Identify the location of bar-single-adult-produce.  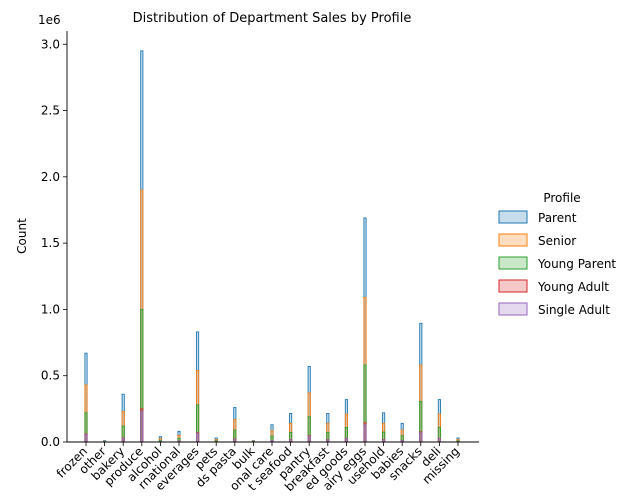
(142, 427).